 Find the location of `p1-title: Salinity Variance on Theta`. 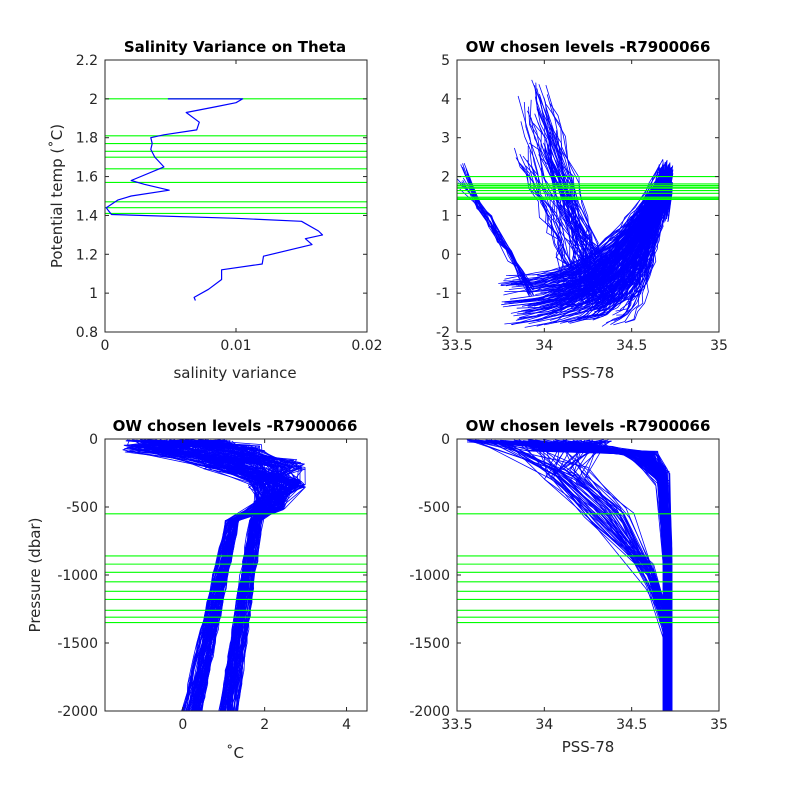

p1-title: Salinity Variance on Theta is located at coordinates (235, 47).